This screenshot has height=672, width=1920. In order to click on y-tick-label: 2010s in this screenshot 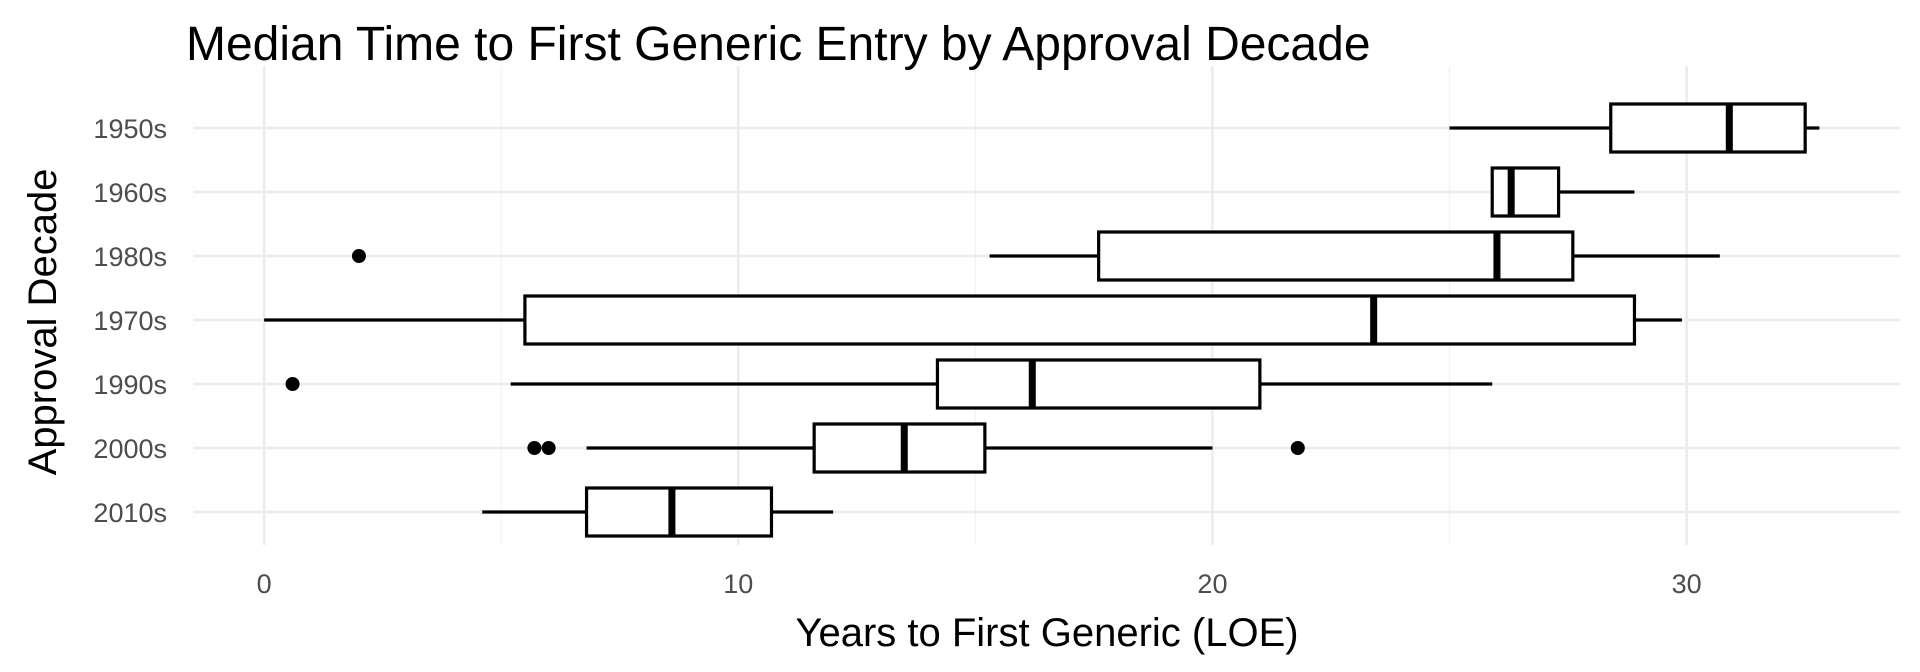, I will do `click(130, 513)`.